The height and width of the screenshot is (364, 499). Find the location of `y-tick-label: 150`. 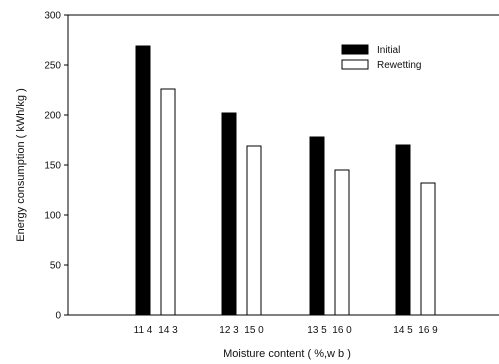

y-tick-label: 150 is located at coordinates (52, 166).